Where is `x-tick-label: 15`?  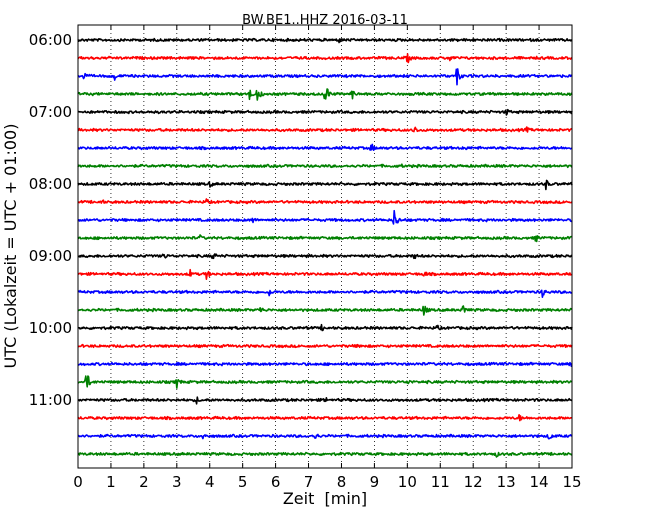
x-tick-label: 15 is located at coordinates (571, 482).